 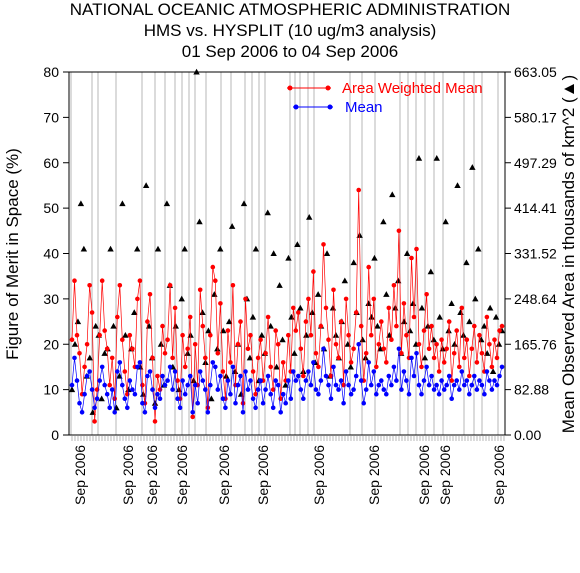 What do you see at coordinates (51, 390) in the screenshot?
I see `left-tick-label: 10` at bounding box center [51, 390].